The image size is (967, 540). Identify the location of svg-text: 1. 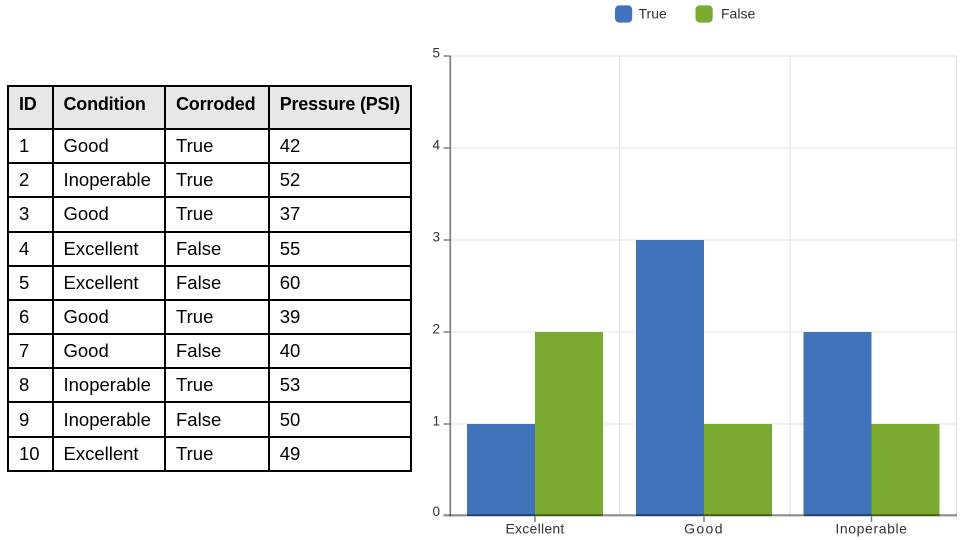
(436, 421).